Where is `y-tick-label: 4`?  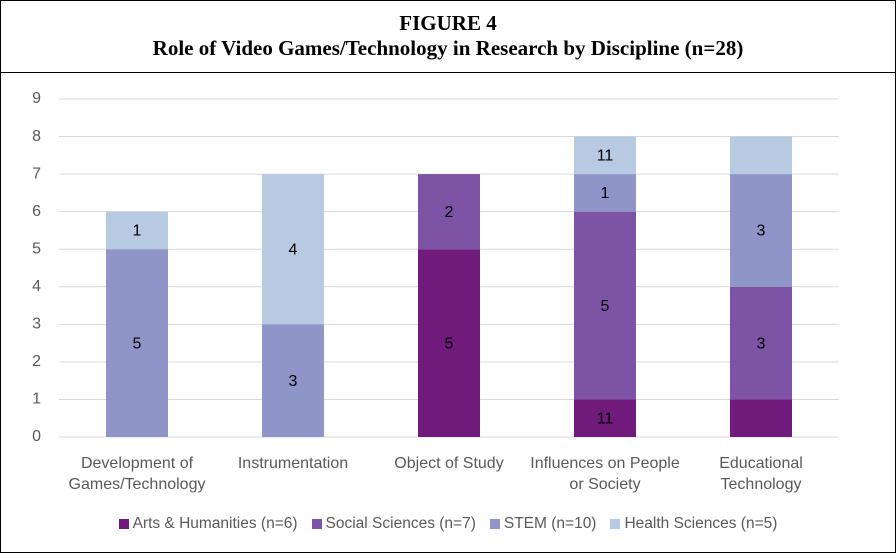
y-tick-label: 4 is located at coordinates (36, 286).